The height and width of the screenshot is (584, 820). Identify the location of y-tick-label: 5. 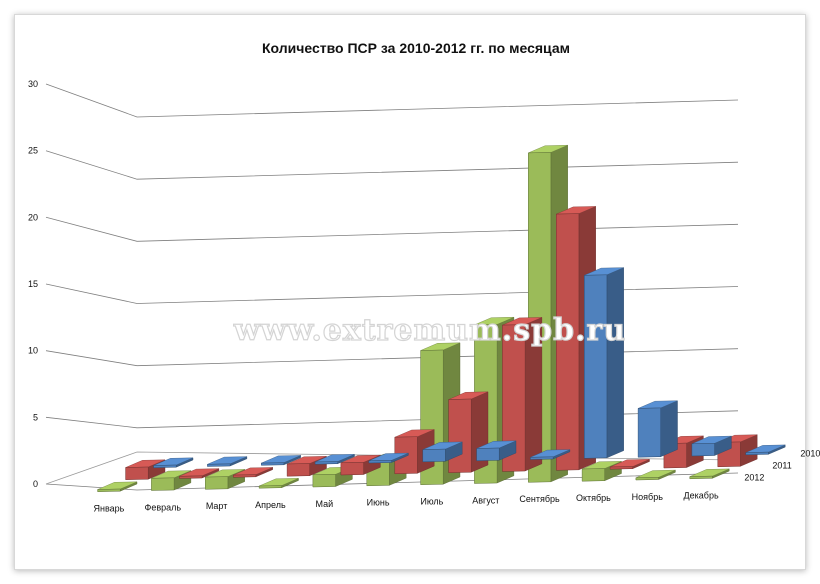
(35, 417).